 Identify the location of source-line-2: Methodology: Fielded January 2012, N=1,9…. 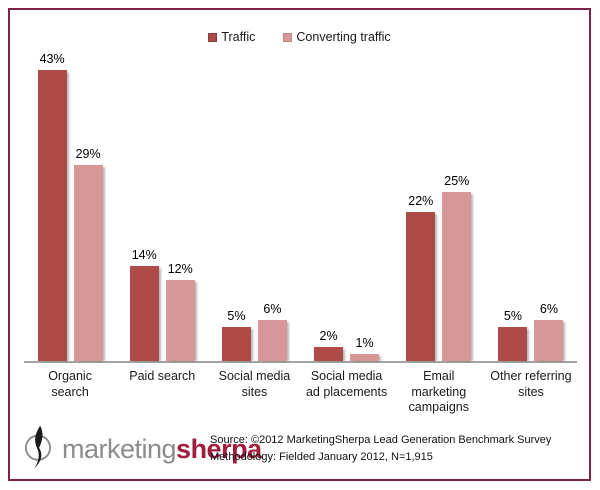
(321, 457).